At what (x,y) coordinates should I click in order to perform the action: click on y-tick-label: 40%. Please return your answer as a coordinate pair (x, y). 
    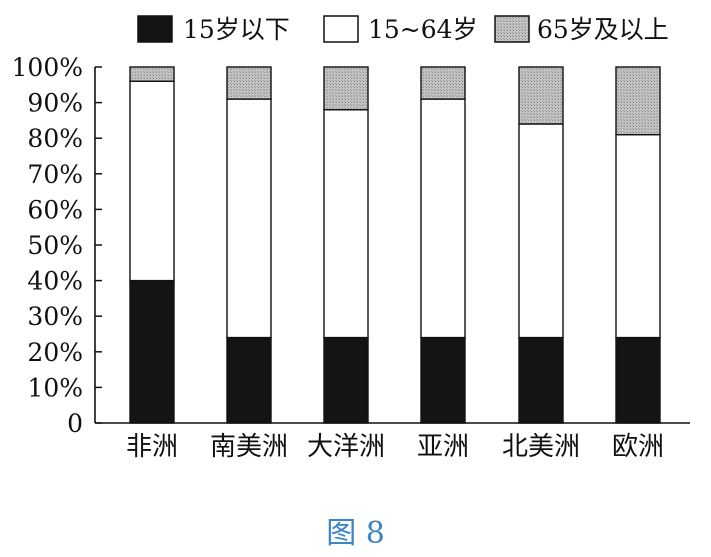
    Looking at the image, I should click on (55, 281).